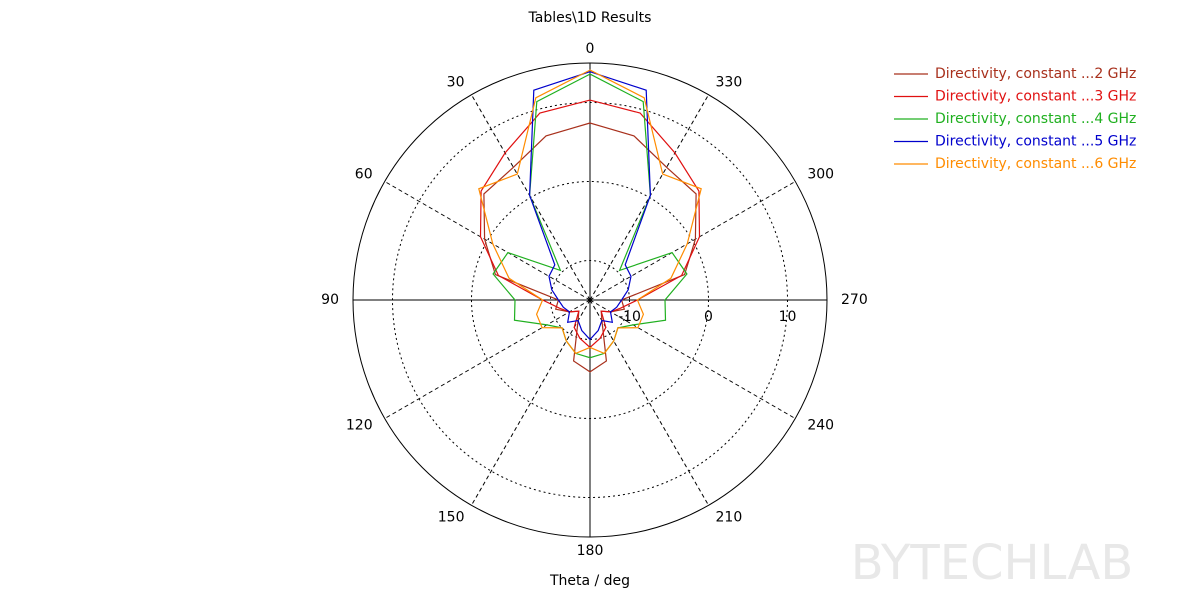 The width and height of the screenshot is (1179, 599). Describe the element at coordinates (590, 18) in the screenshot. I see `chart-title: Tables\1D Results` at that location.